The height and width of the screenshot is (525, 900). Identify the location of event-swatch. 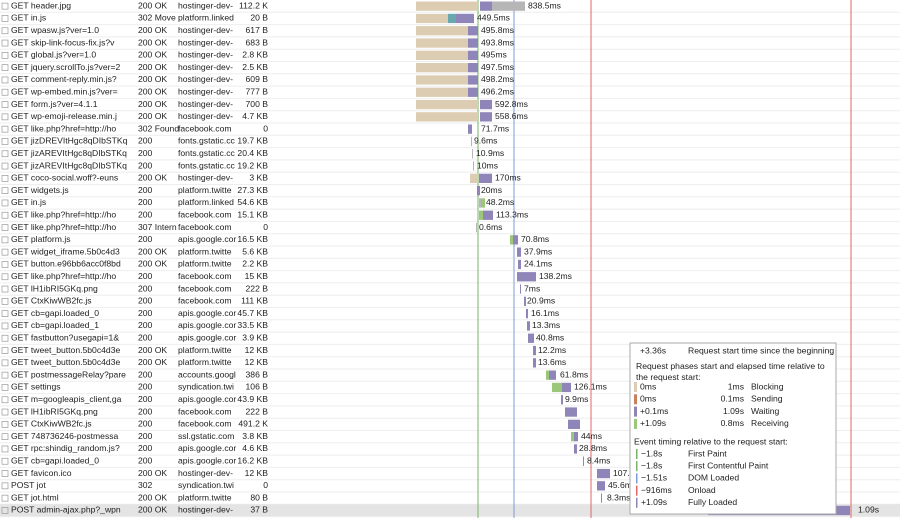
(637, 502).